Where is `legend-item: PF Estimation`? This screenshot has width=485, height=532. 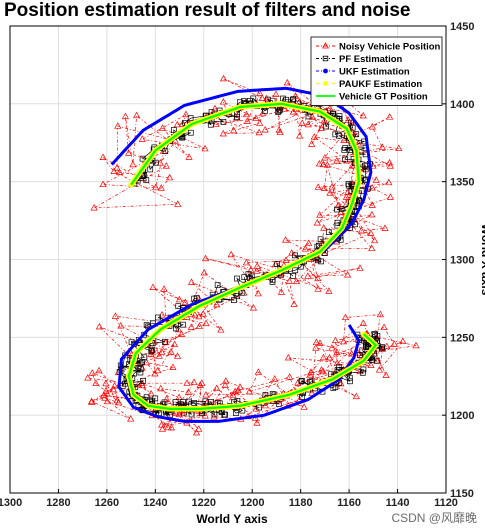
legend-item: PF Estimation is located at coordinates (359, 59).